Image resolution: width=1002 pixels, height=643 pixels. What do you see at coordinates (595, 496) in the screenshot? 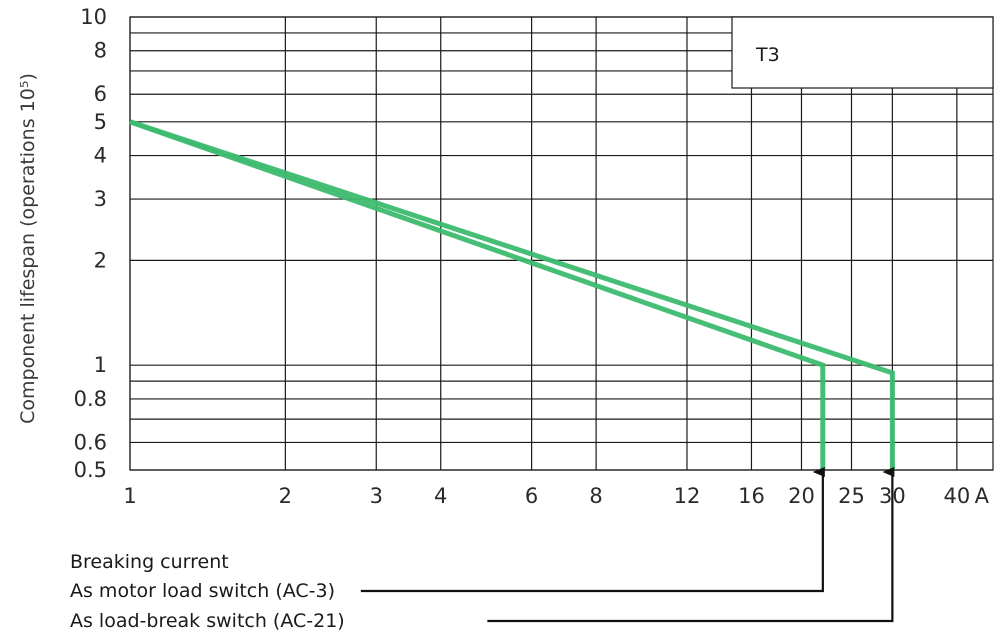
I see `x-tick-label: 8` at bounding box center [595, 496].